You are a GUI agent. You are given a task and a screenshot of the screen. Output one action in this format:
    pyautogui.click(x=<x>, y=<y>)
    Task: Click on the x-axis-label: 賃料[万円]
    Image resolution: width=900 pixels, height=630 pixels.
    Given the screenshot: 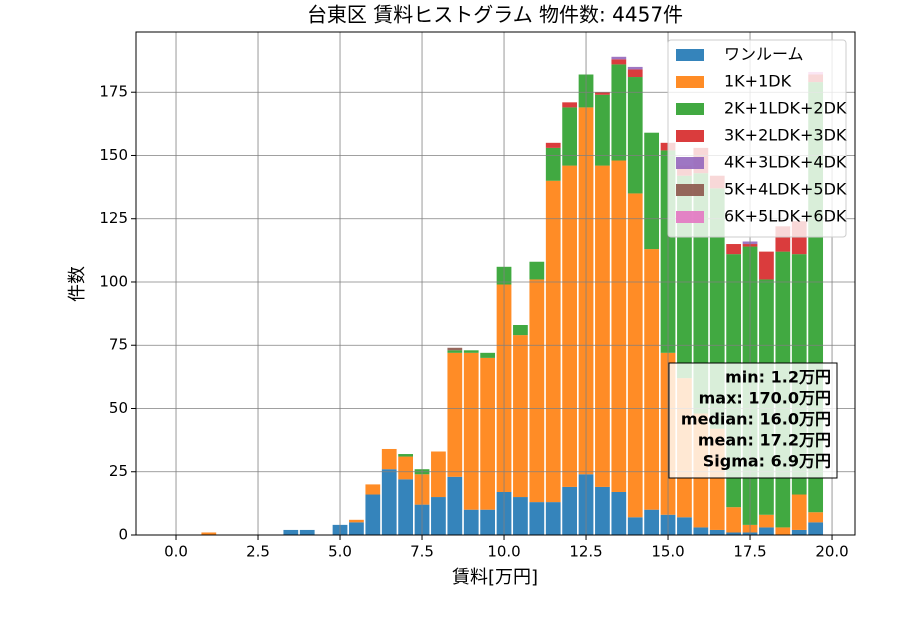 What is the action you would take?
    pyautogui.click(x=495, y=577)
    